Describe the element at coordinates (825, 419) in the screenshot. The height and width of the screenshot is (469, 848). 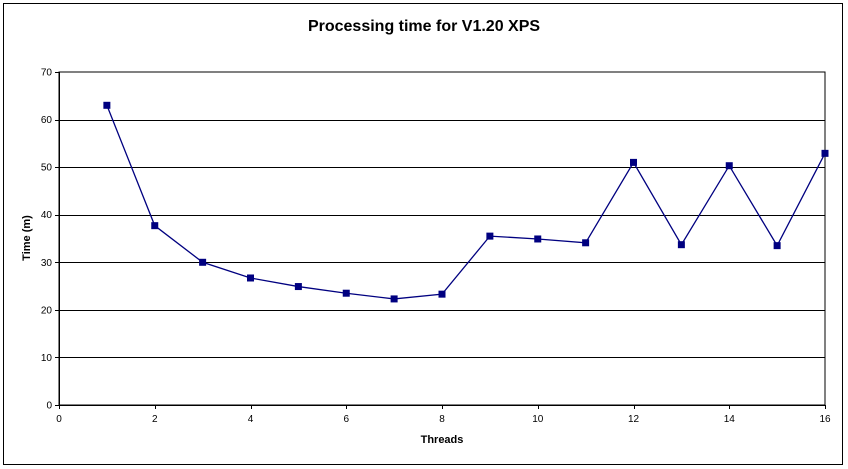
I see `x-tick-label: 16` at that location.